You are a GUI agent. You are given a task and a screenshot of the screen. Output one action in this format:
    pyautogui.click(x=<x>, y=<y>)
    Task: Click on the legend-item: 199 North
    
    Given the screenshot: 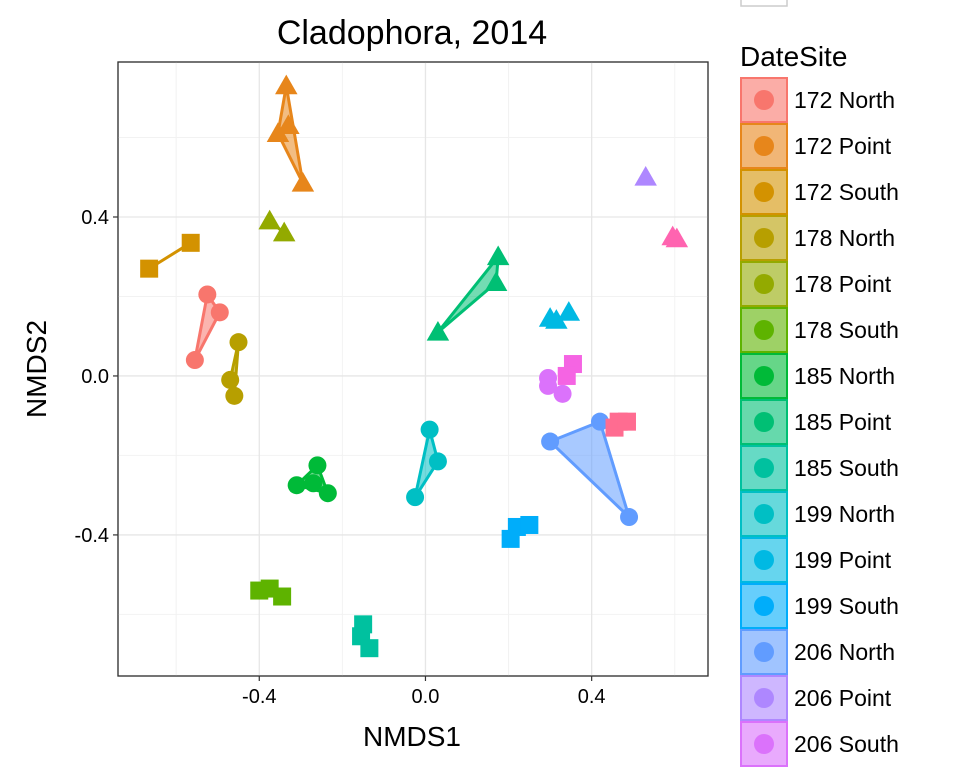 What is the action you would take?
    pyautogui.click(x=817, y=514)
    